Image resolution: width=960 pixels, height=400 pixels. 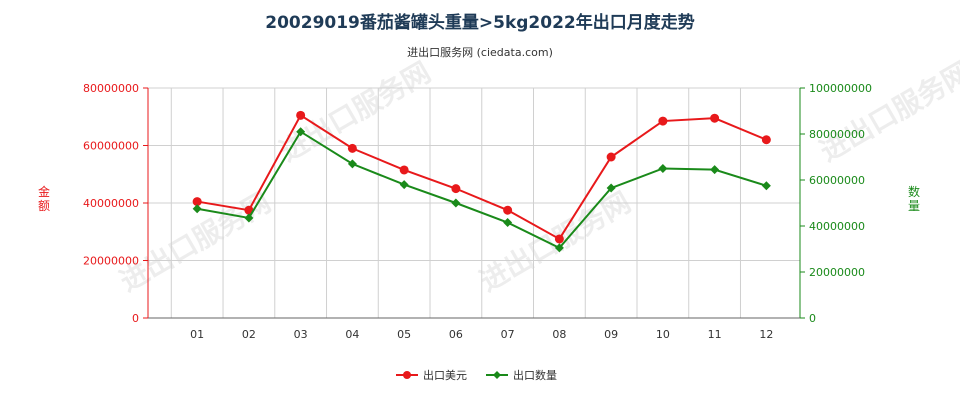 What do you see at coordinates (456, 334) in the screenshot?
I see `x-tick-label-06: 06` at bounding box center [456, 334].